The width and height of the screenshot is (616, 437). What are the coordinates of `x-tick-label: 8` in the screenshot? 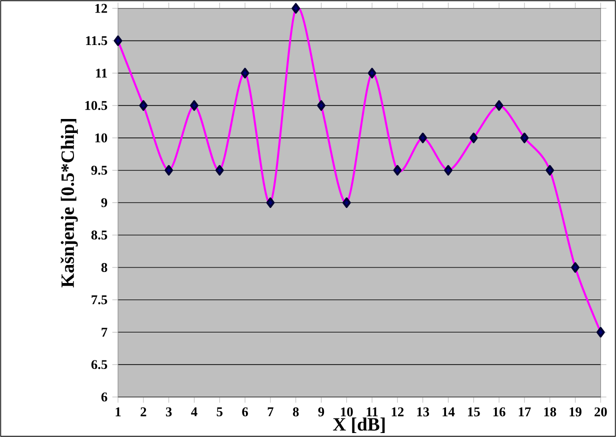 It's located at (295, 411).